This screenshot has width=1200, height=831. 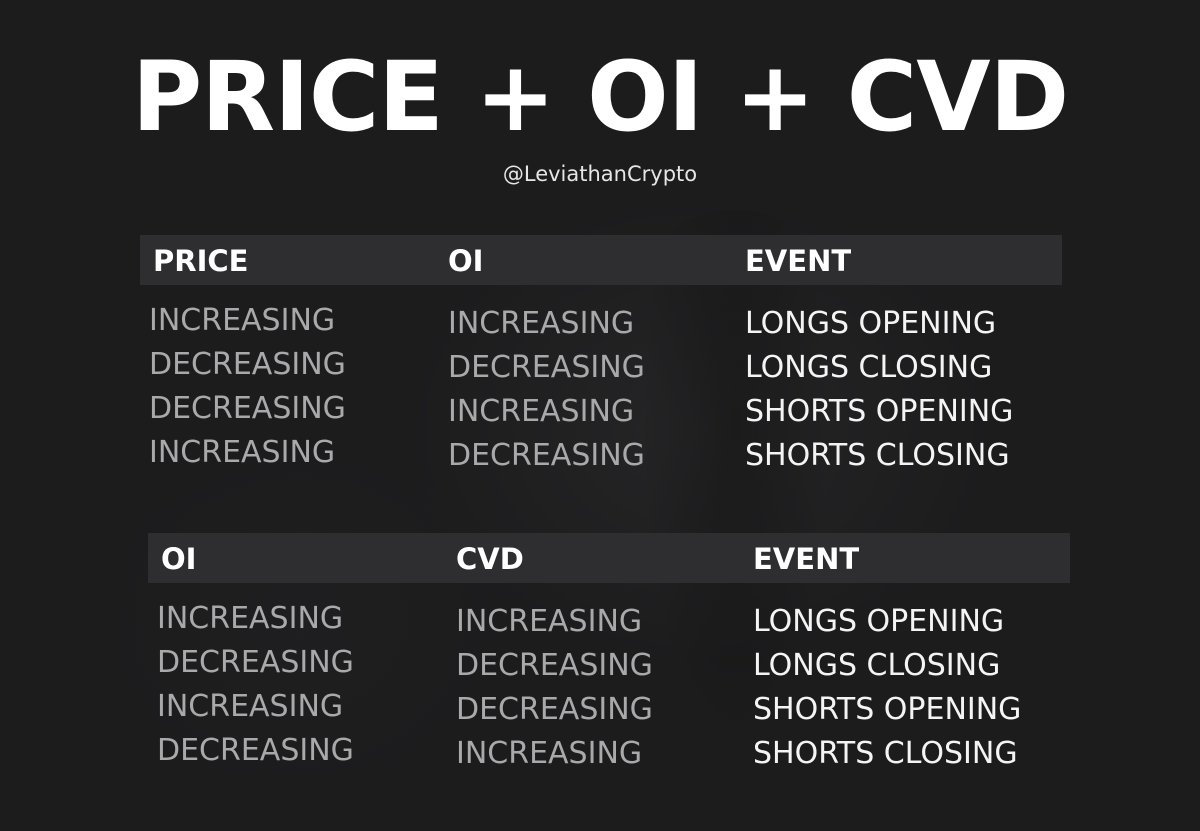 I want to click on page-title: PRICE + OI + CVD, so click(x=600, y=97).